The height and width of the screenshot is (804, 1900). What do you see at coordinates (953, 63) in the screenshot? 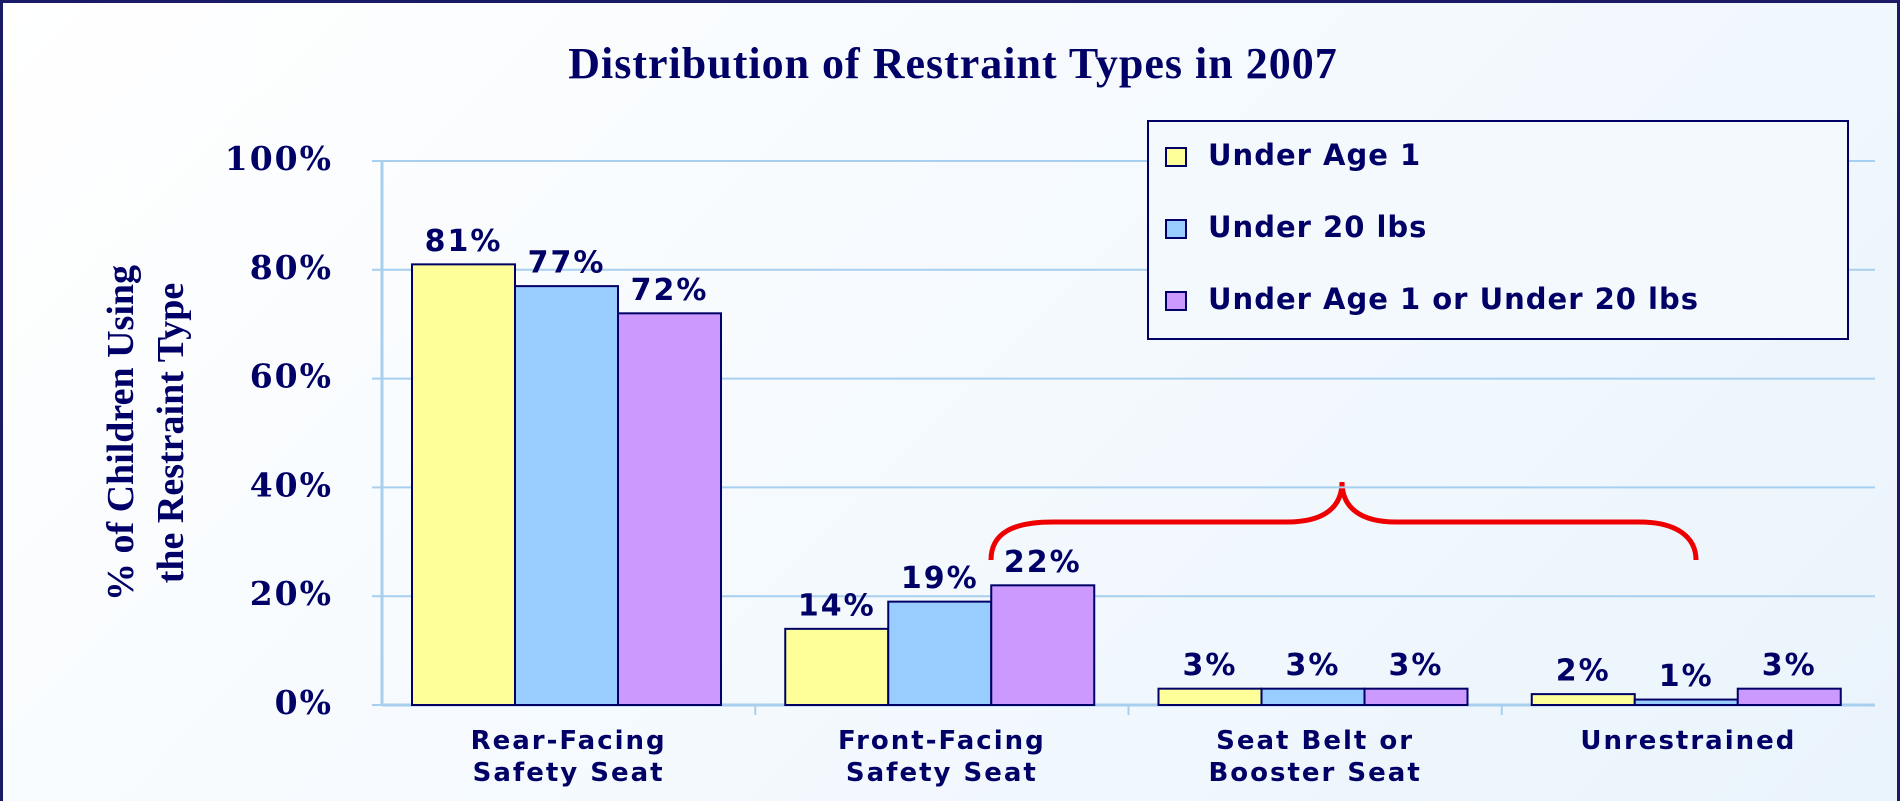
I see `chart-title: Distribution of Restraint Types in 2007` at bounding box center [953, 63].